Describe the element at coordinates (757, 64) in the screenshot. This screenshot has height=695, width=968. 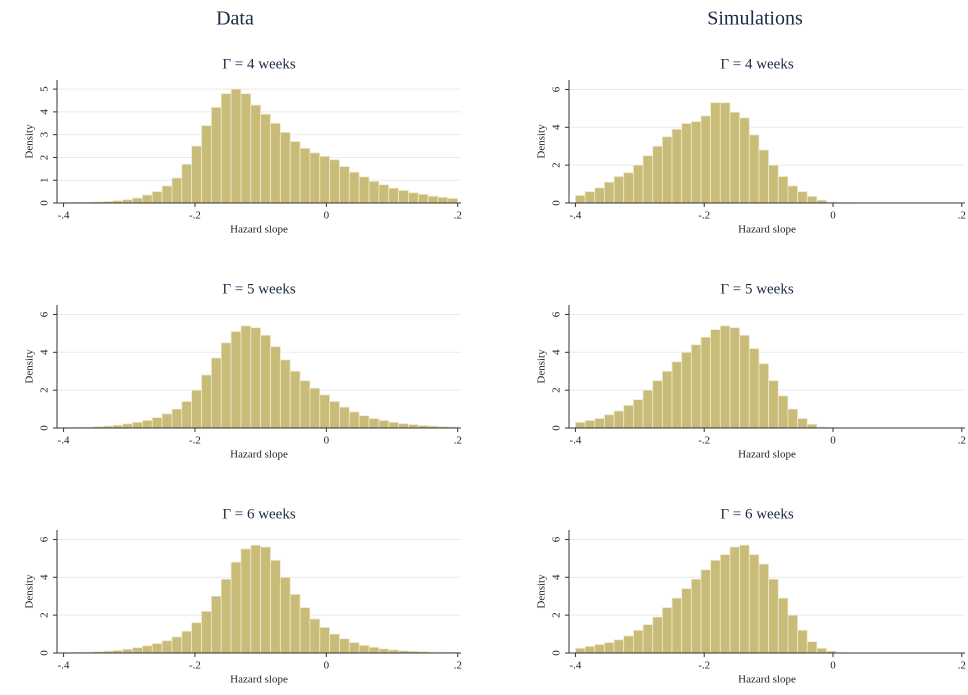
I see `panel-title: Γ = 4 weeks` at that location.